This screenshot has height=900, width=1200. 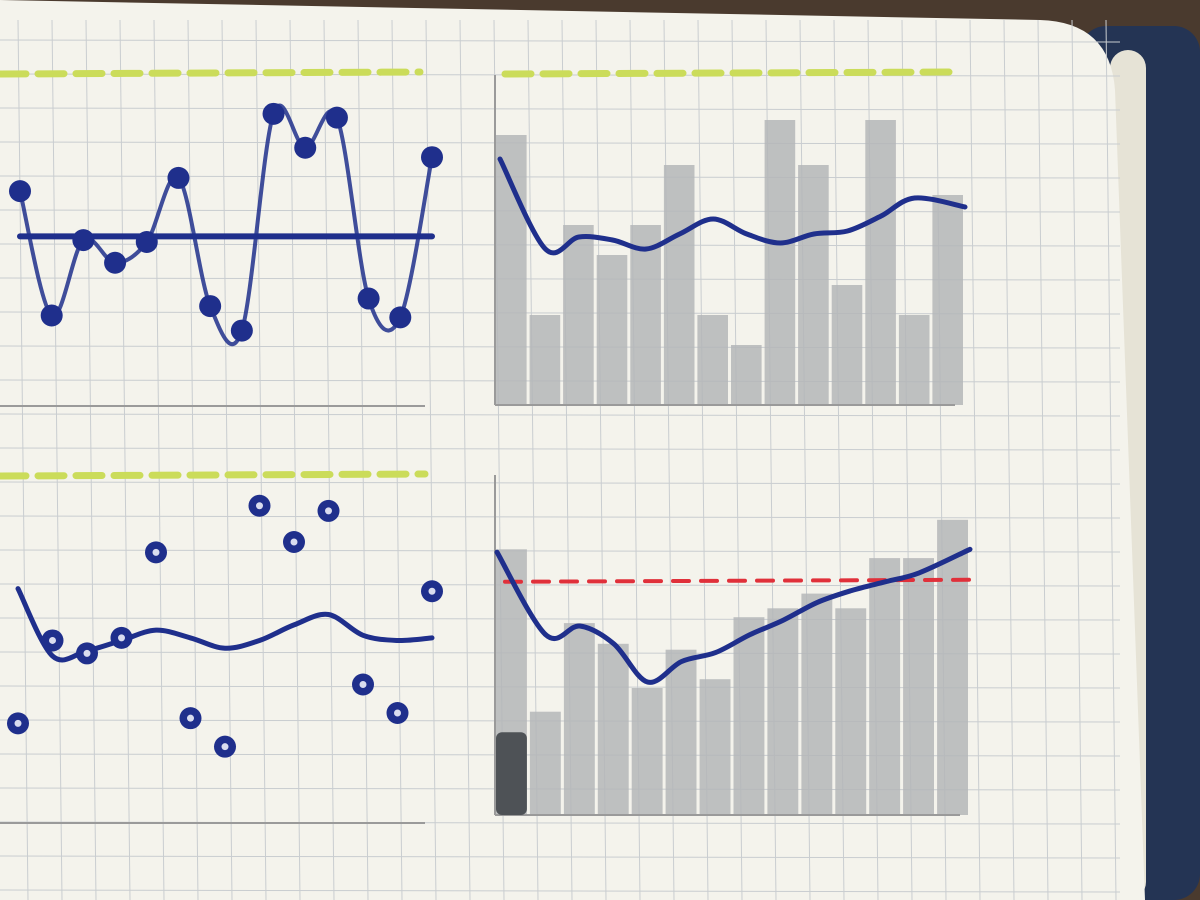 What do you see at coordinates (511, 773) in the screenshot?
I see `highlighted-bar-segment` at bounding box center [511, 773].